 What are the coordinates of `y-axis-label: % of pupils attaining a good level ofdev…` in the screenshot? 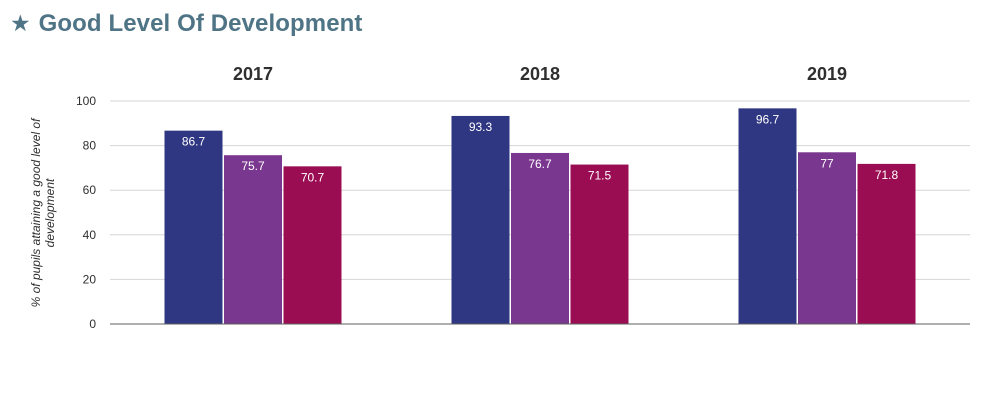 It's located at (43, 212).